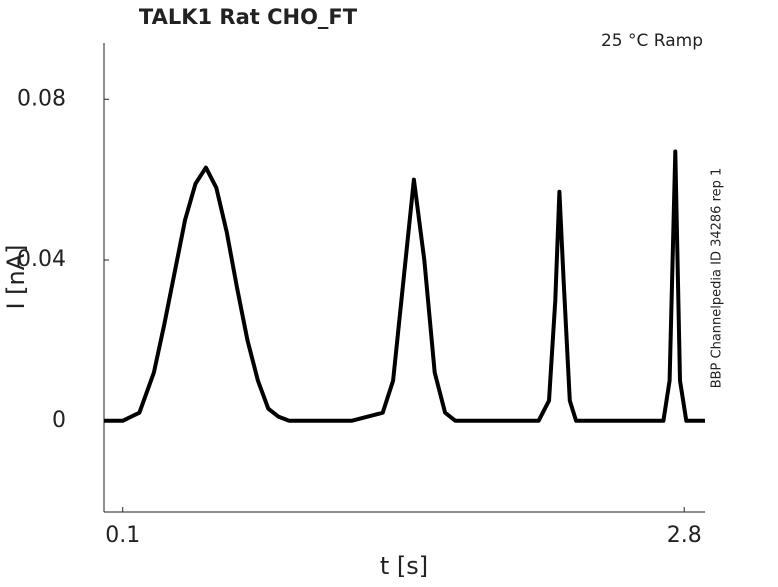  Describe the element at coordinates (404, 566) in the screenshot. I see `x-axis-label: t [s]` at that location.